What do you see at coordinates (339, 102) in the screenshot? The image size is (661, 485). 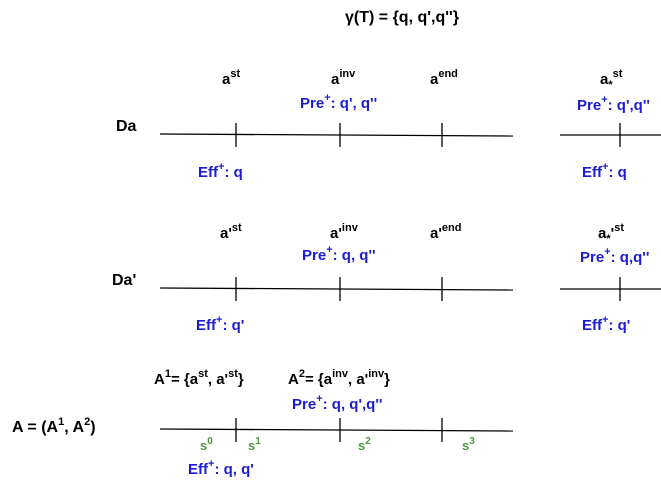 I see `da-precondition: Pre+: q', q''` at bounding box center [339, 102].